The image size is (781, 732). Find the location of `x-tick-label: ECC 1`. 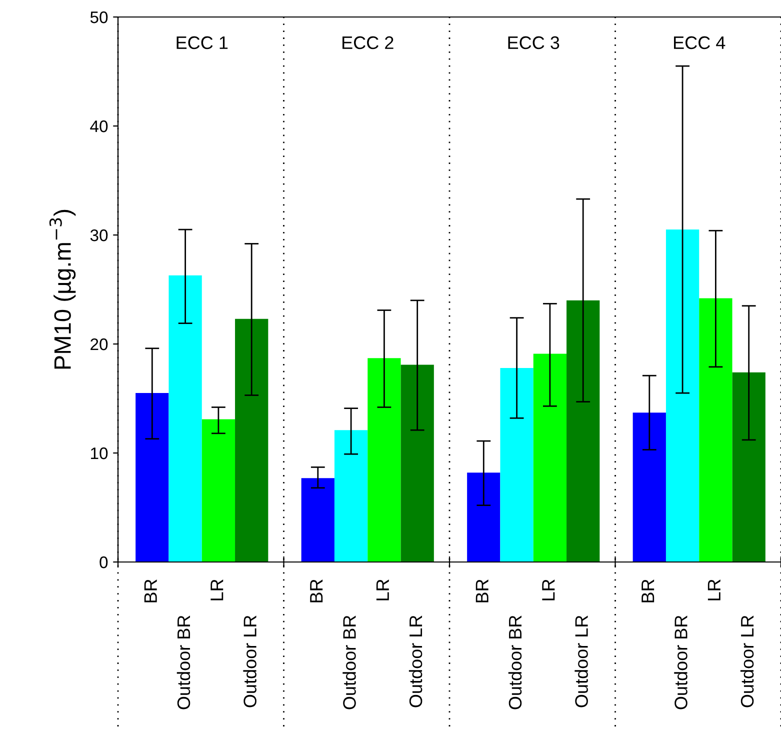

x-tick-label: ECC 1 is located at coordinates (202, 43).